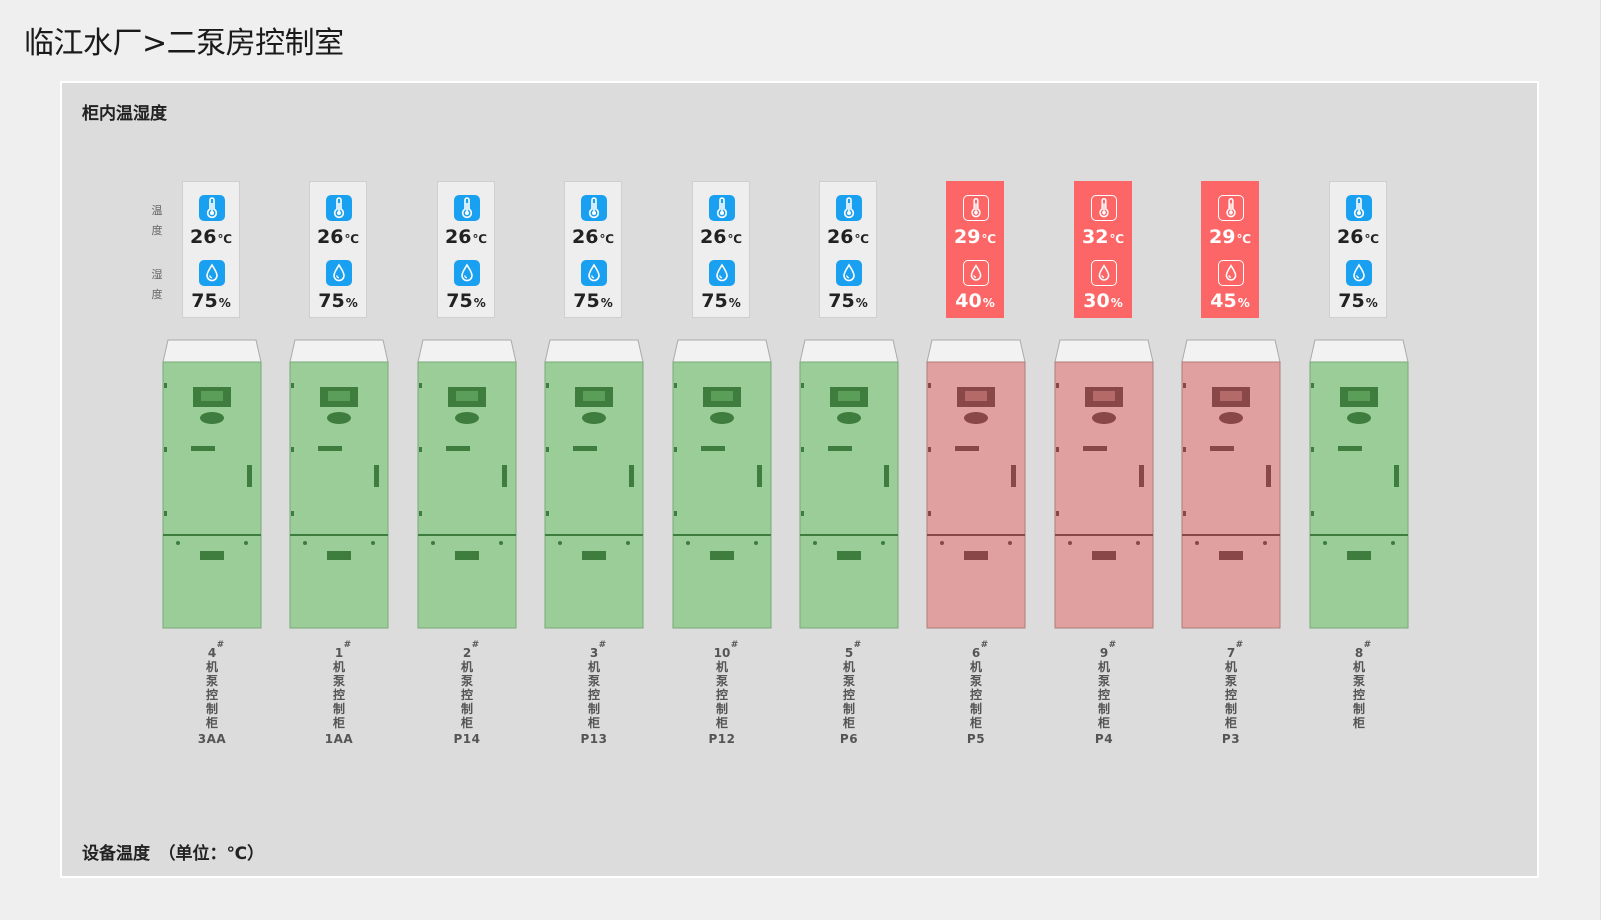 The height and width of the screenshot is (921, 1601). Describe the element at coordinates (184, 43) in the screenshot. I see `page-title: 临江水厂>二泵房控制室` at that location.